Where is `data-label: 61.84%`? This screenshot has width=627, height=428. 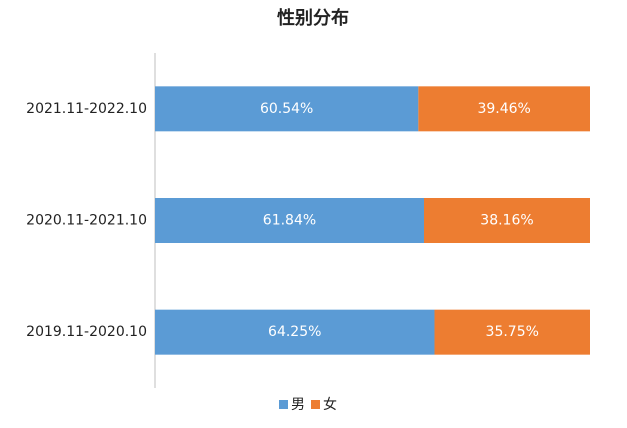
data-label: 61.84% is located at coordinates (289, 221).